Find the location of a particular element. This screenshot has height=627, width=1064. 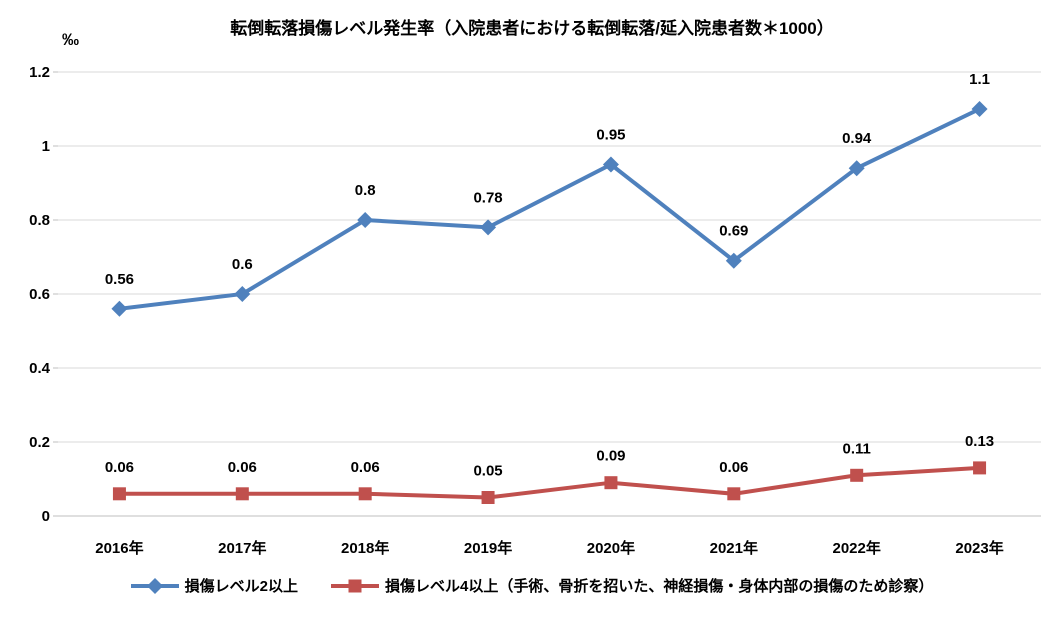

data-label: 1.1 is located at coordinates (979, 79).